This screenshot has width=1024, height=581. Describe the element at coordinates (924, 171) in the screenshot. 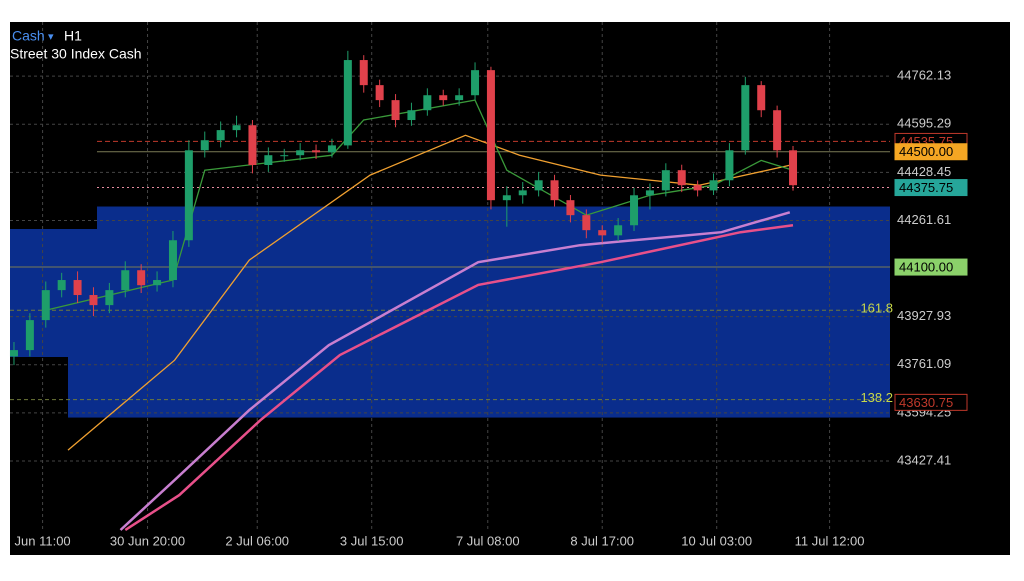

I see `y-tick-label: 44428.45` at that location.